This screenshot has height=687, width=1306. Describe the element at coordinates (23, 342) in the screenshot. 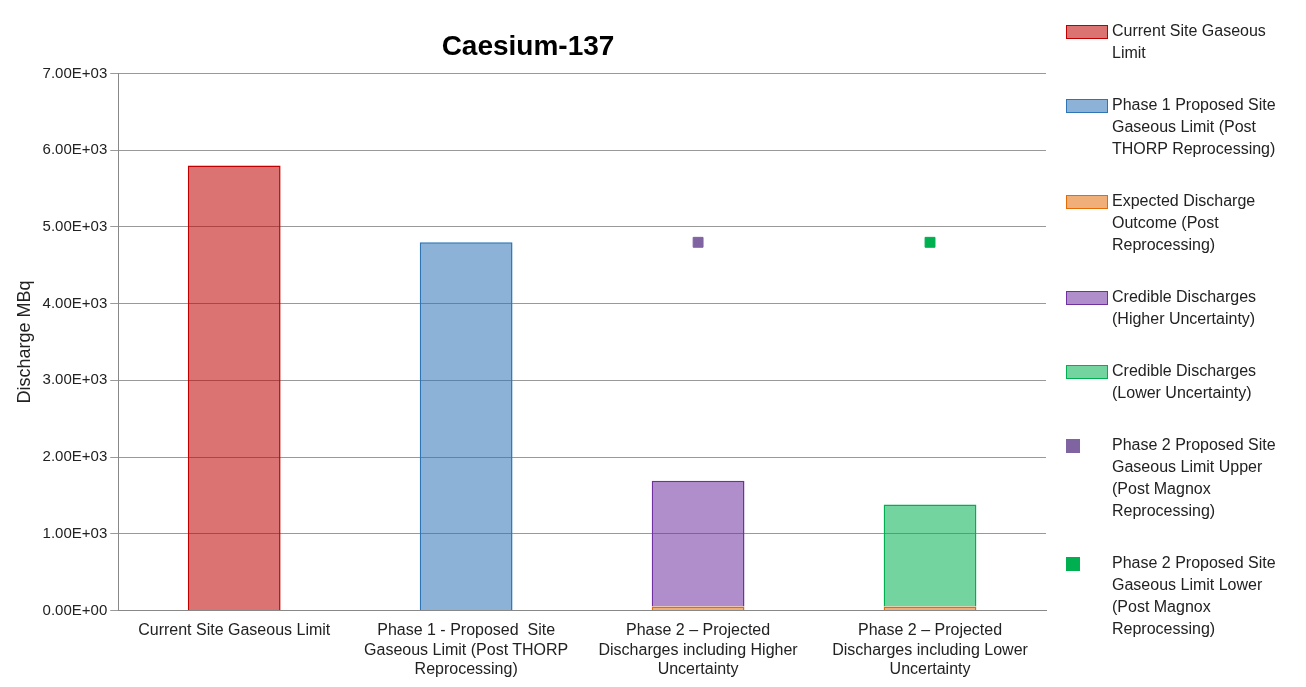

I see `y-axis-title: Discharge MBq` at that location.